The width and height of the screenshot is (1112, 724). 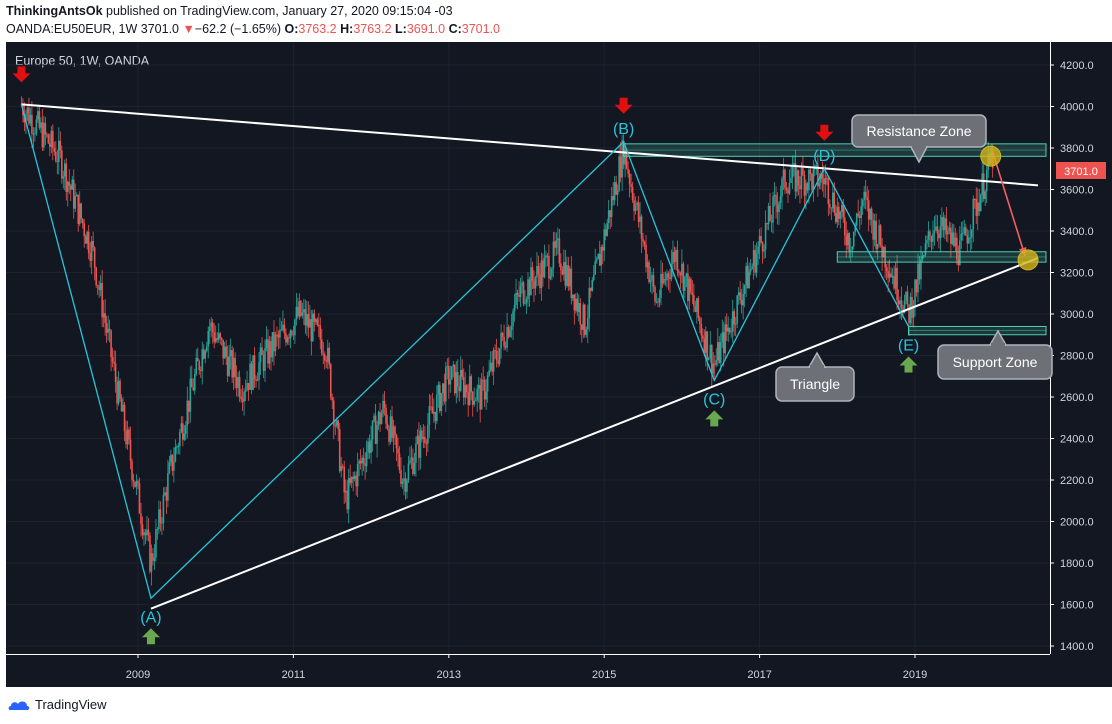 What do you see at coordinates (919, 139) in the screenshot?
I see `resistance-zone-callout: Resistance Zone` at bounding box center [919, 139].